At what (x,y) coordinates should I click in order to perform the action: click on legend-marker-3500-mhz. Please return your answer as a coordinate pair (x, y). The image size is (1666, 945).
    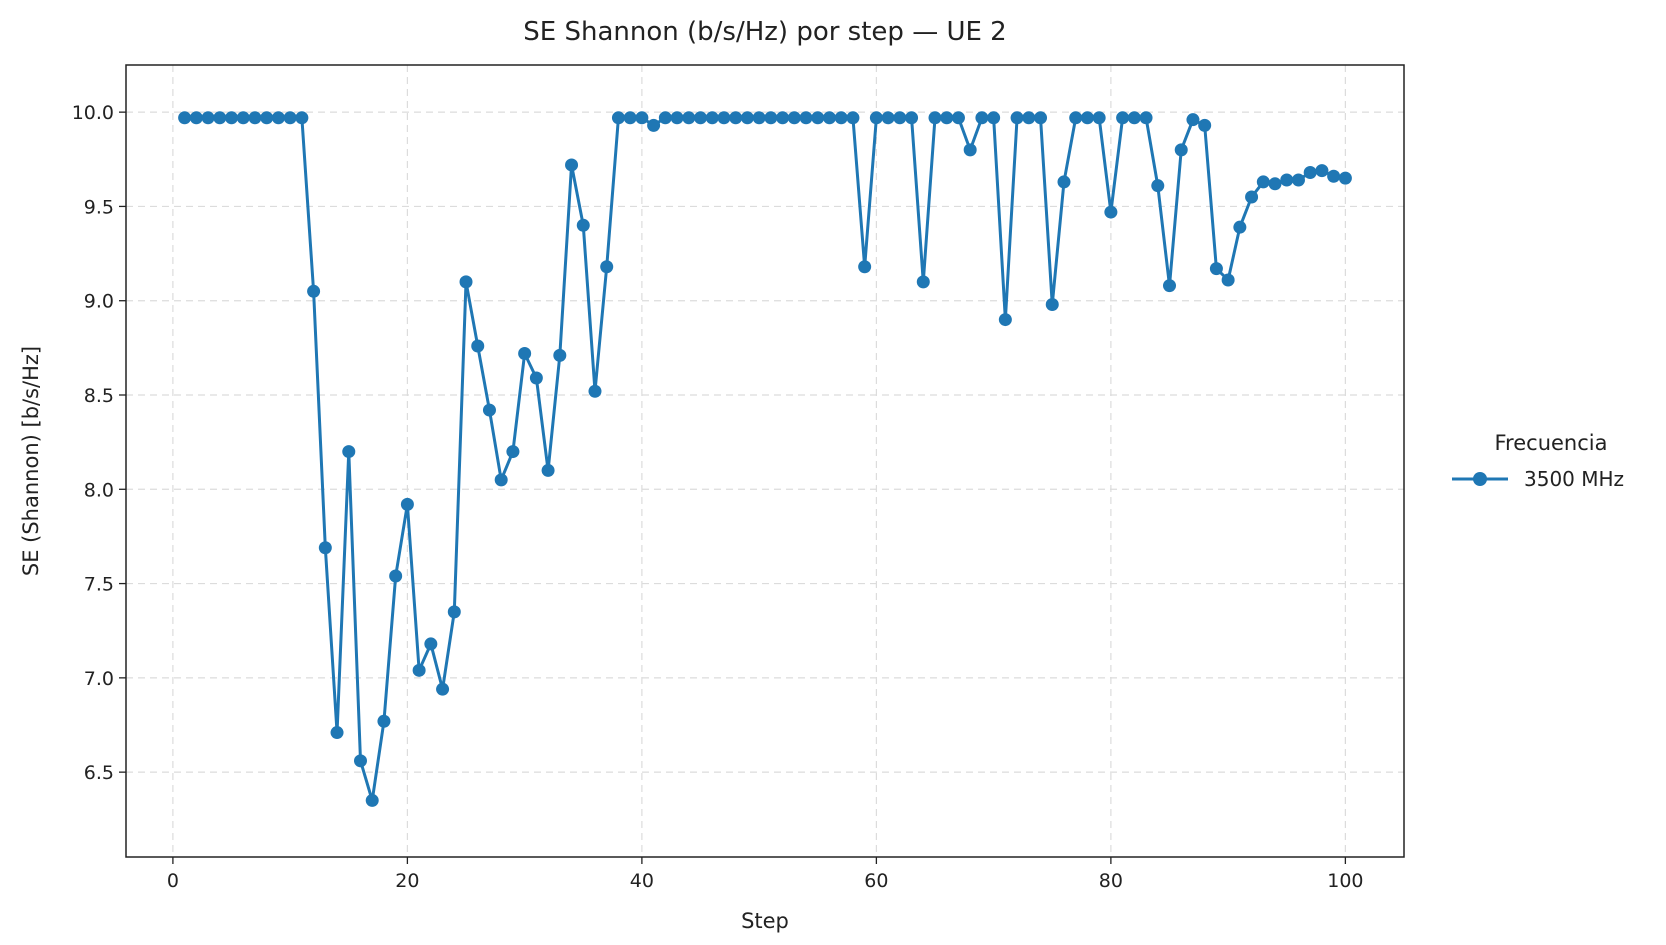
    Looking at the image, I should click on (1480, 479).